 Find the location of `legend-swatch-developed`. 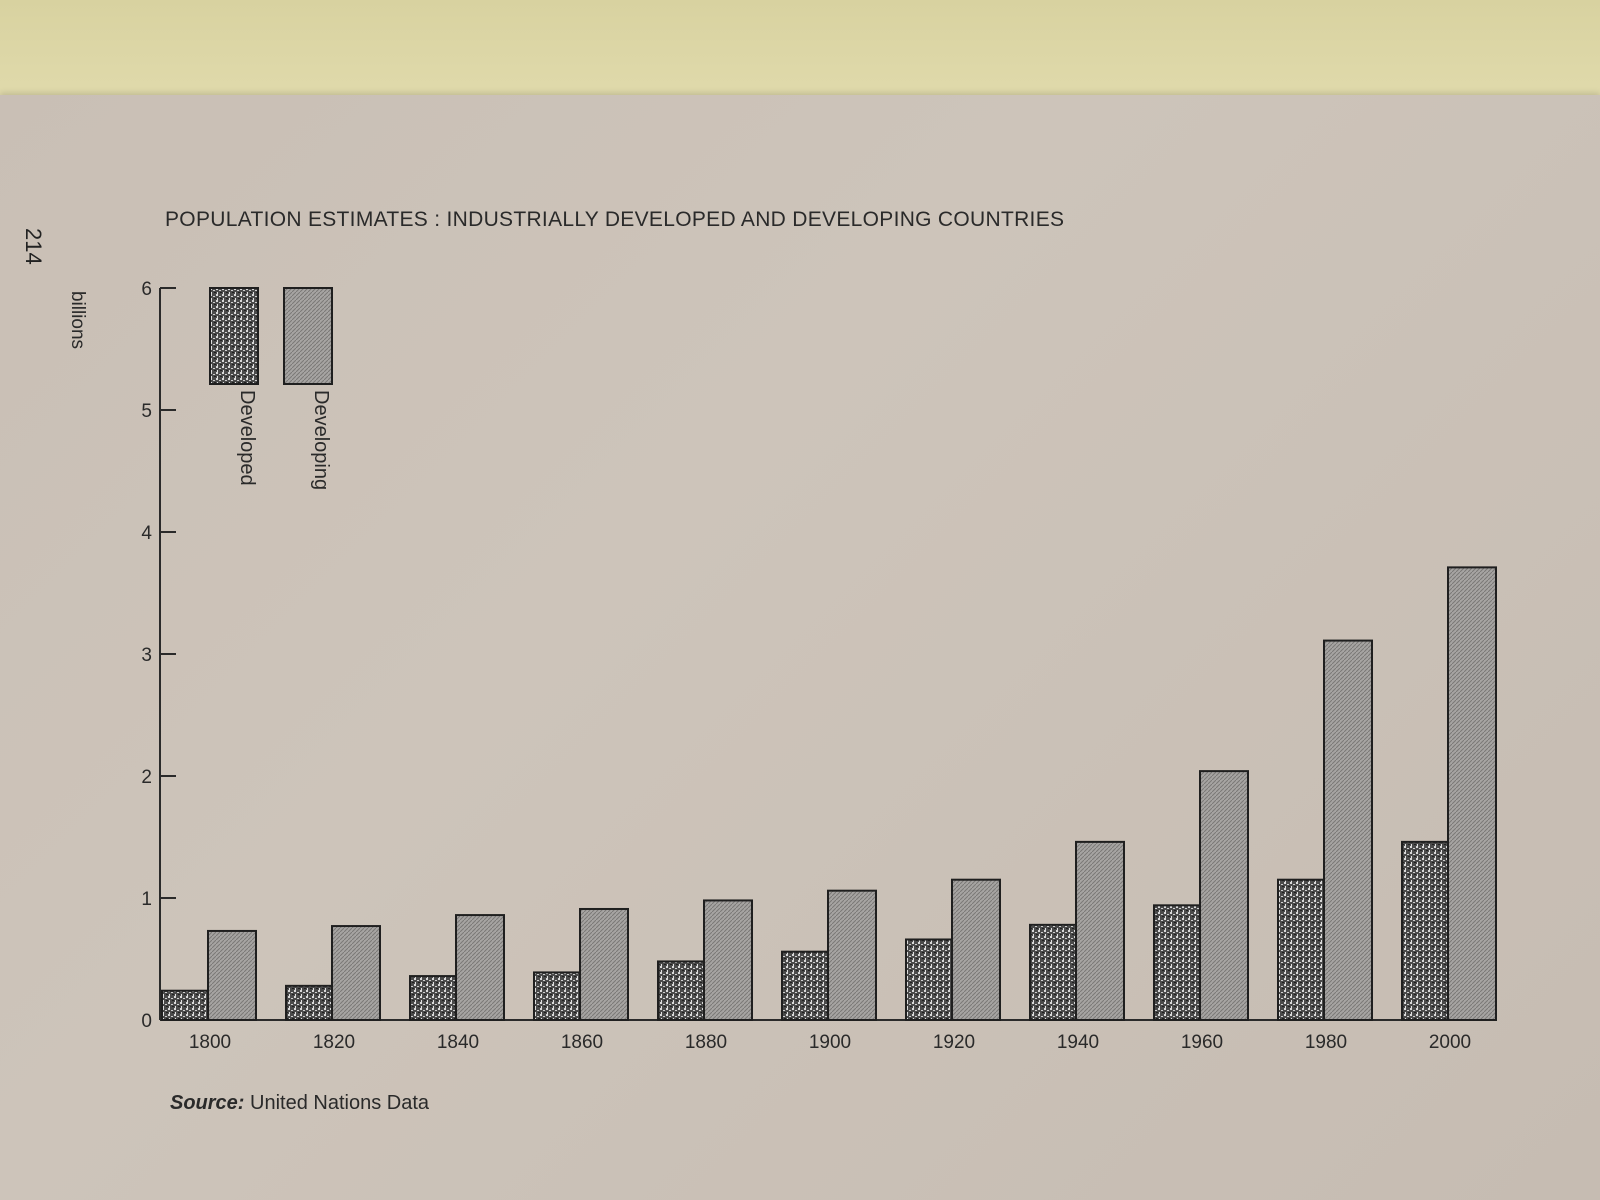

legend-swatch-developed is located at coordinates (234, 336).